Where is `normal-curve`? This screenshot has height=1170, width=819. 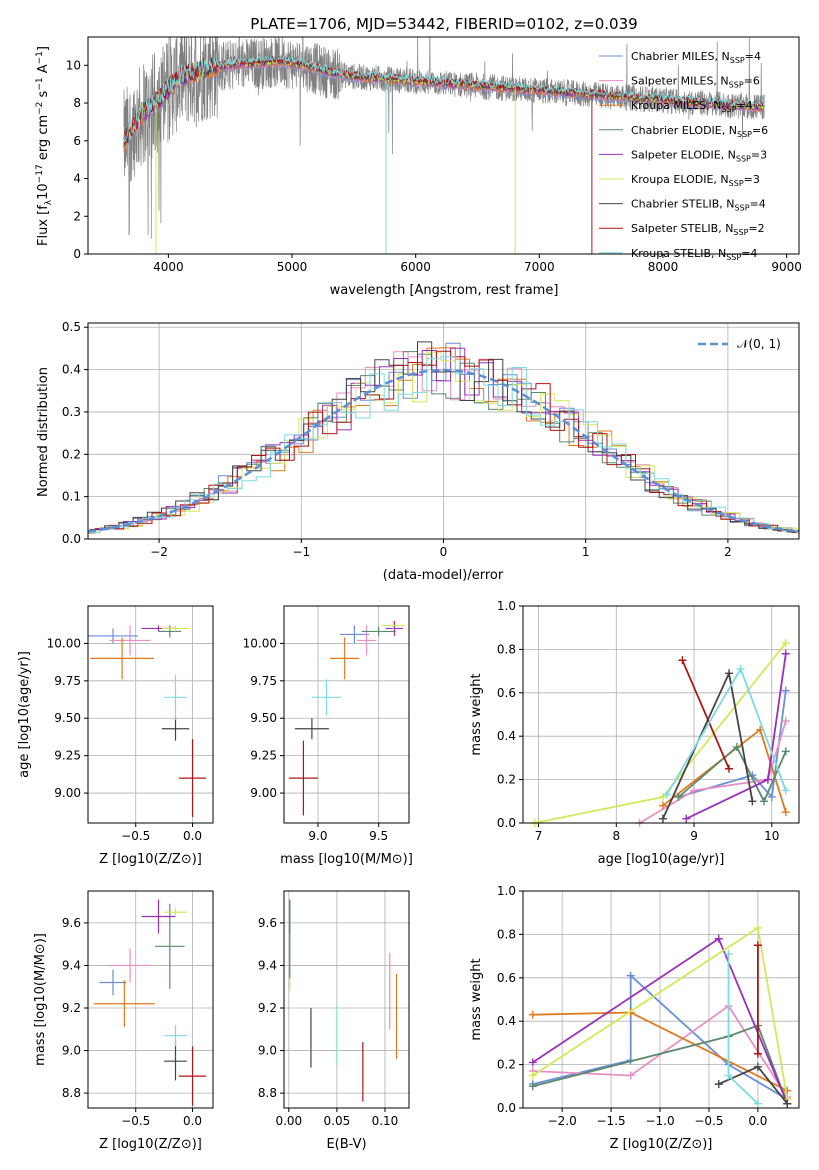 normal-curve is located at coordinates (443, 450).